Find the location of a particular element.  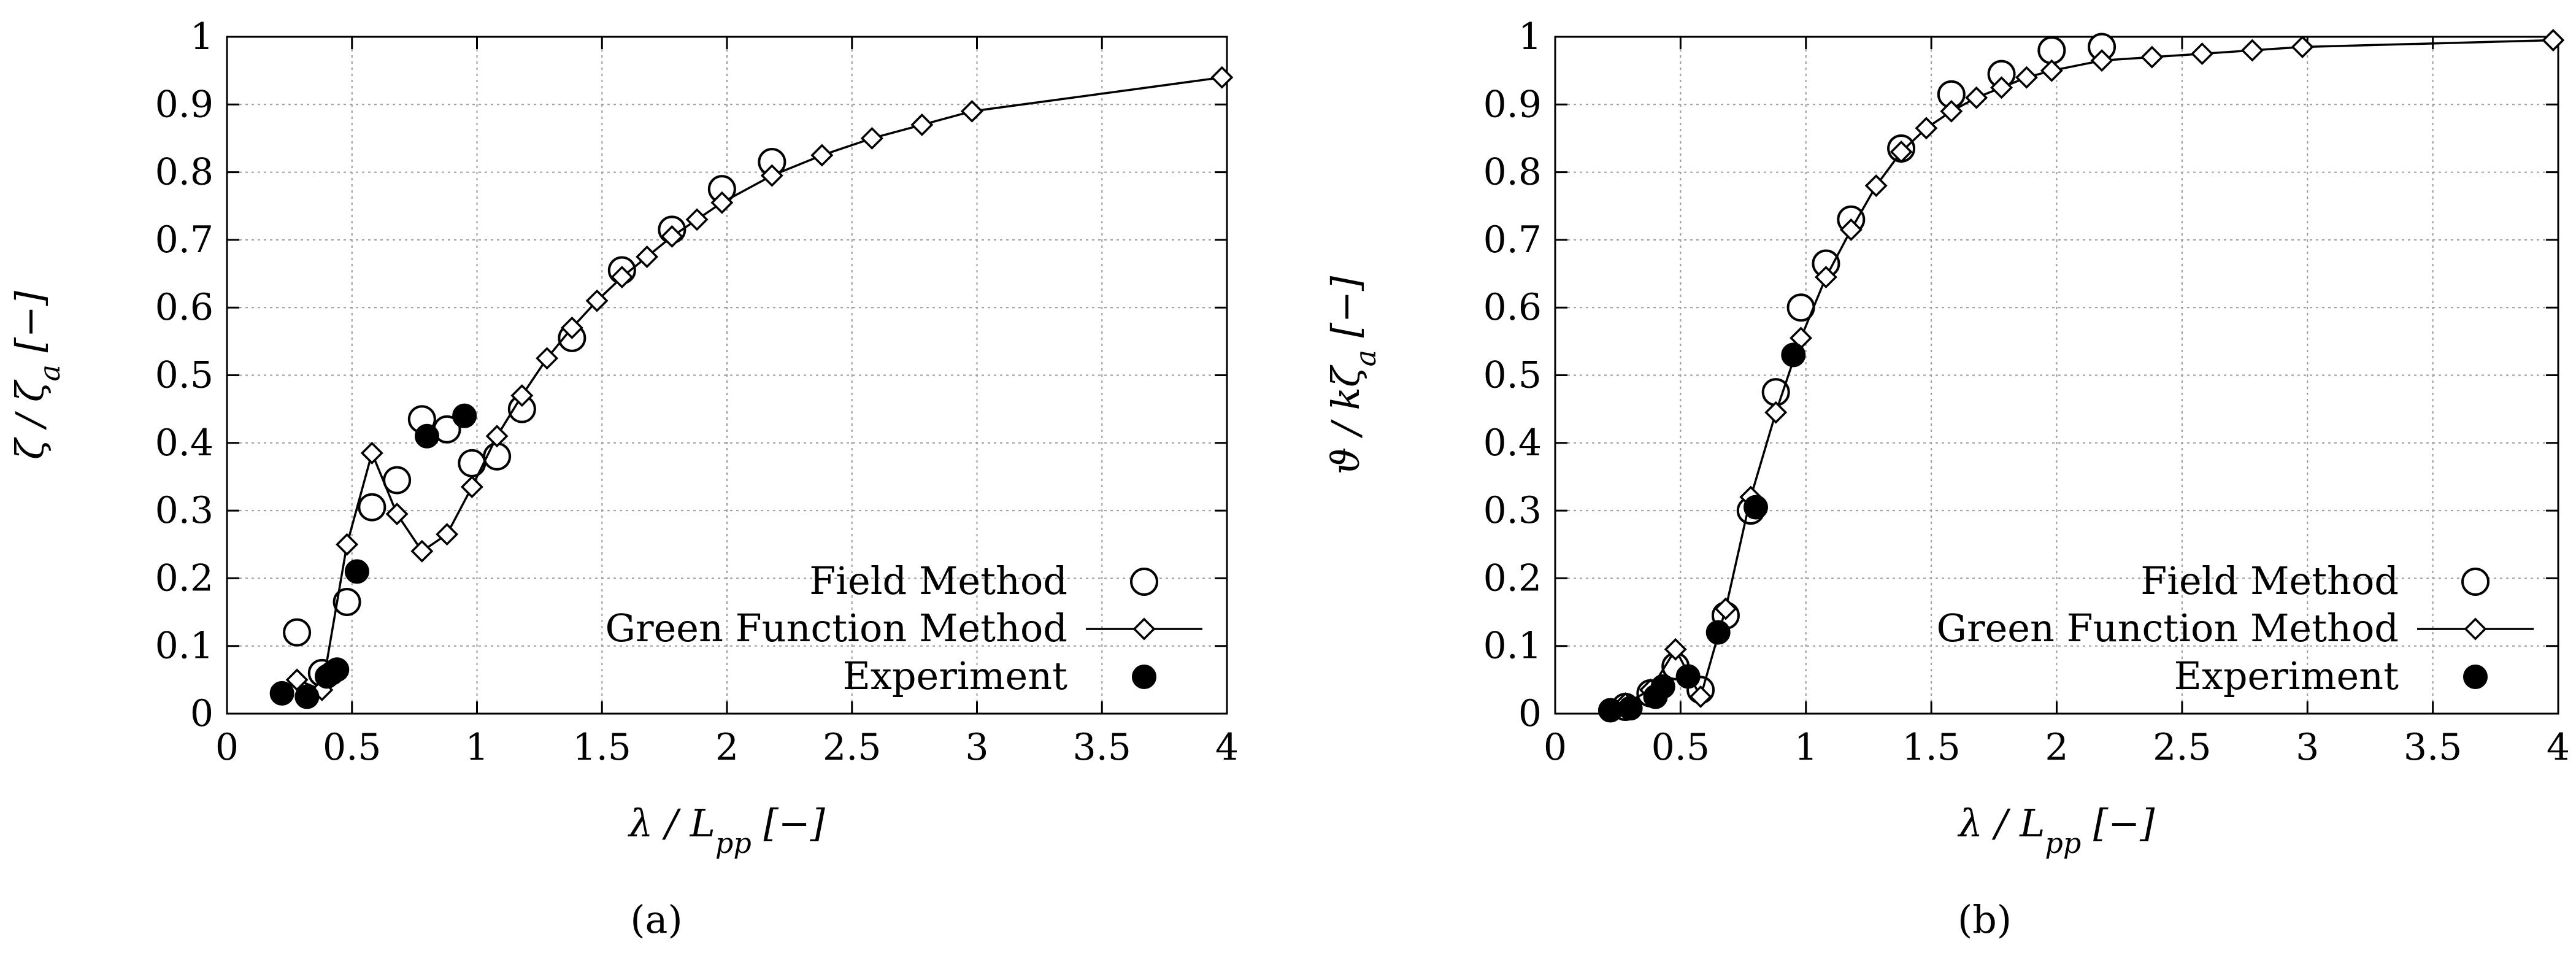

y-tick-label: 0.2 is located at coordinates (1512, 578).